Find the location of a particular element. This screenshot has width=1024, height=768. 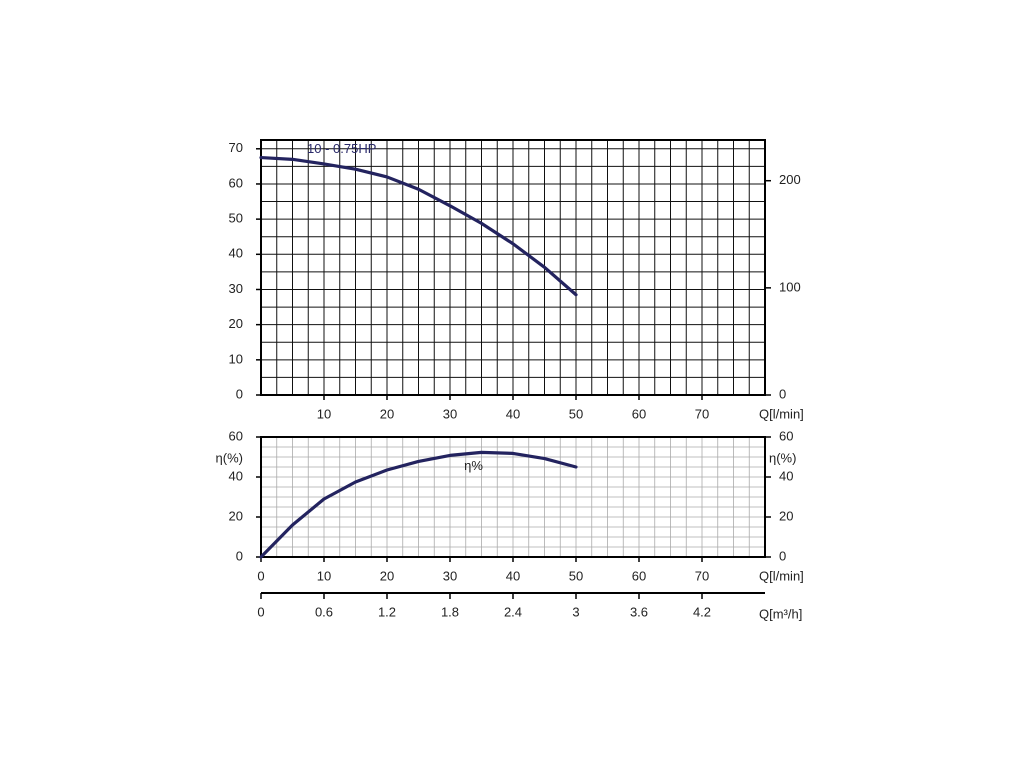

x2-tick-label: 1.2 is located at coordinates (387, 611).